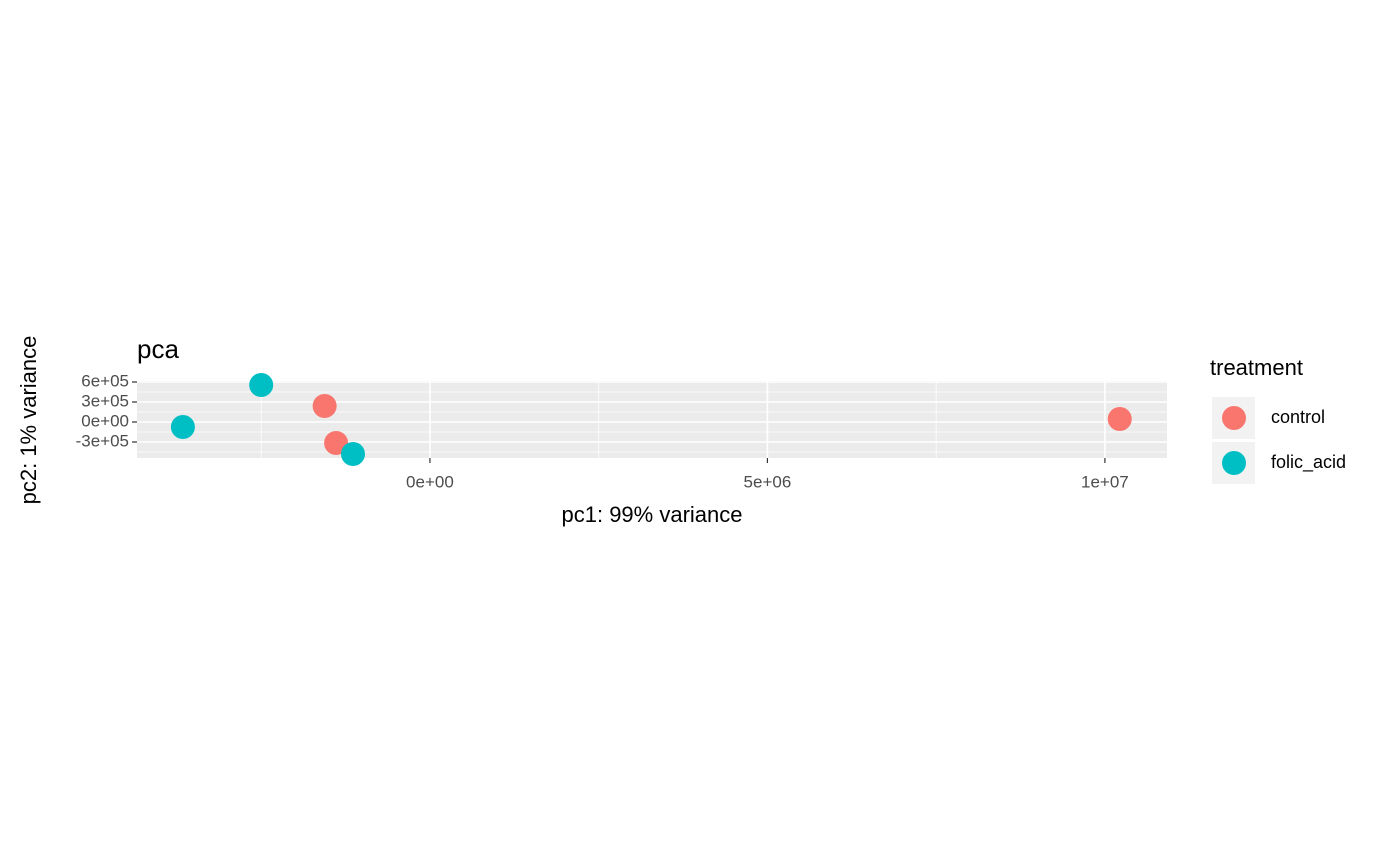 This screenshot has width=1400, height=866. Describe the element at coordinates (105, 400) in the screenshot. I see `y-tick-label: 3e+05` at that location.